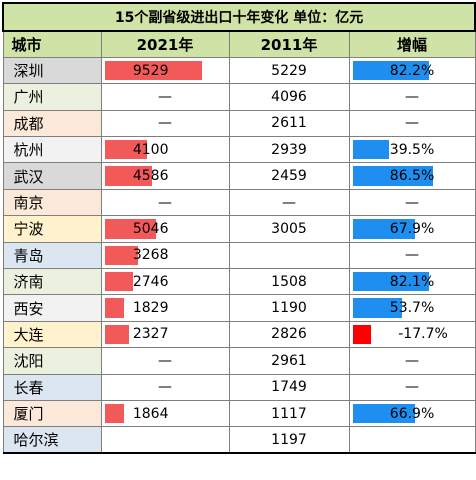  Describe the element at coordinates (165, 150) in the screenshot. I see `cell-2021: 4100` at that location.